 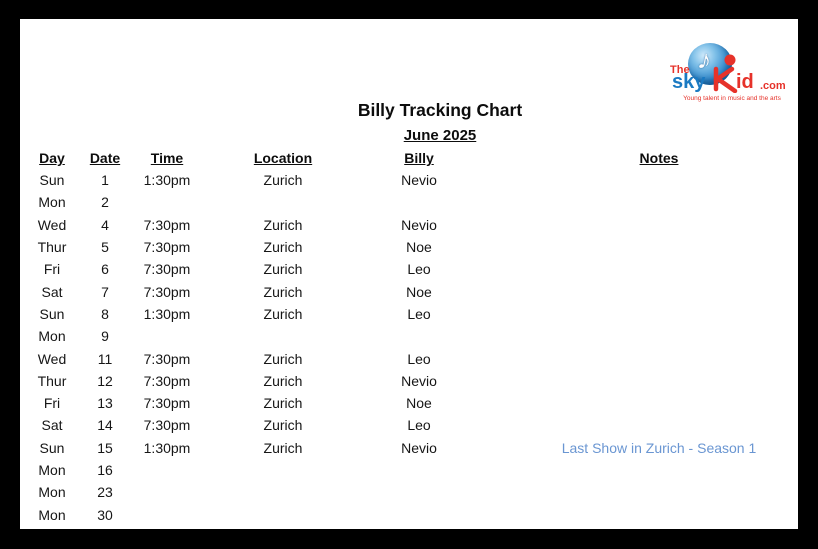 What do you see at coordinates (659, 158) in the screenshot?
I see `col-header-notes: Notes` at bounding box center [659, 158].